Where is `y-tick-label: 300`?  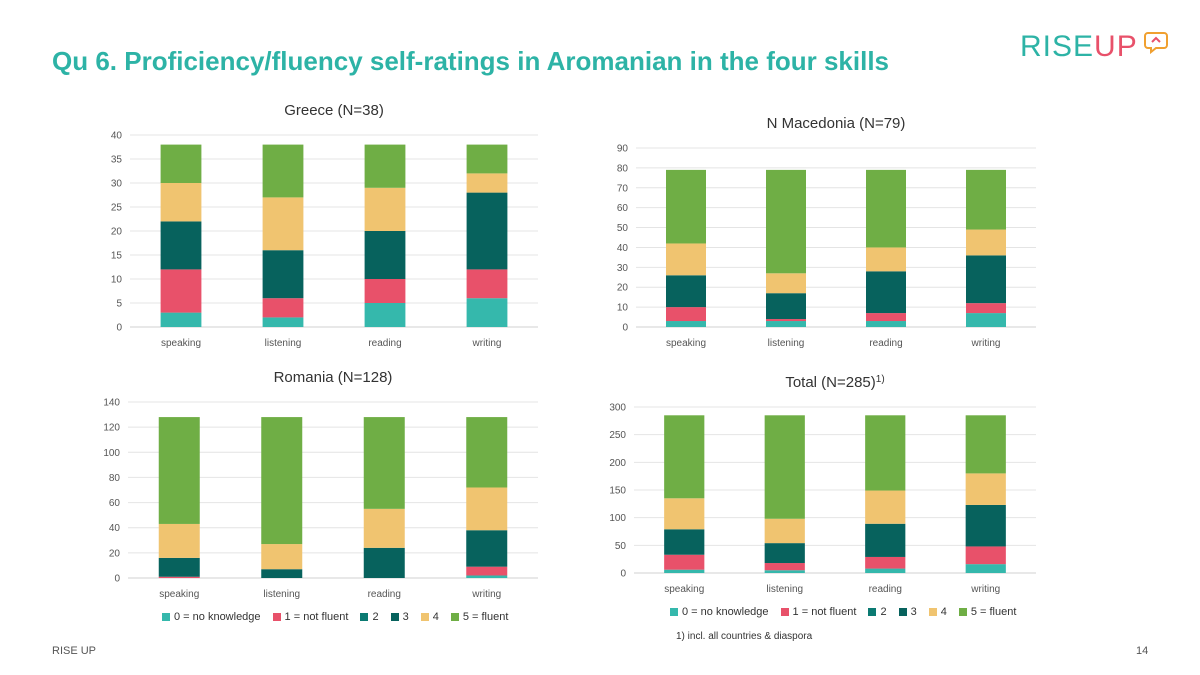 y-tick-label: 300 is located at coordinates (617, 408).